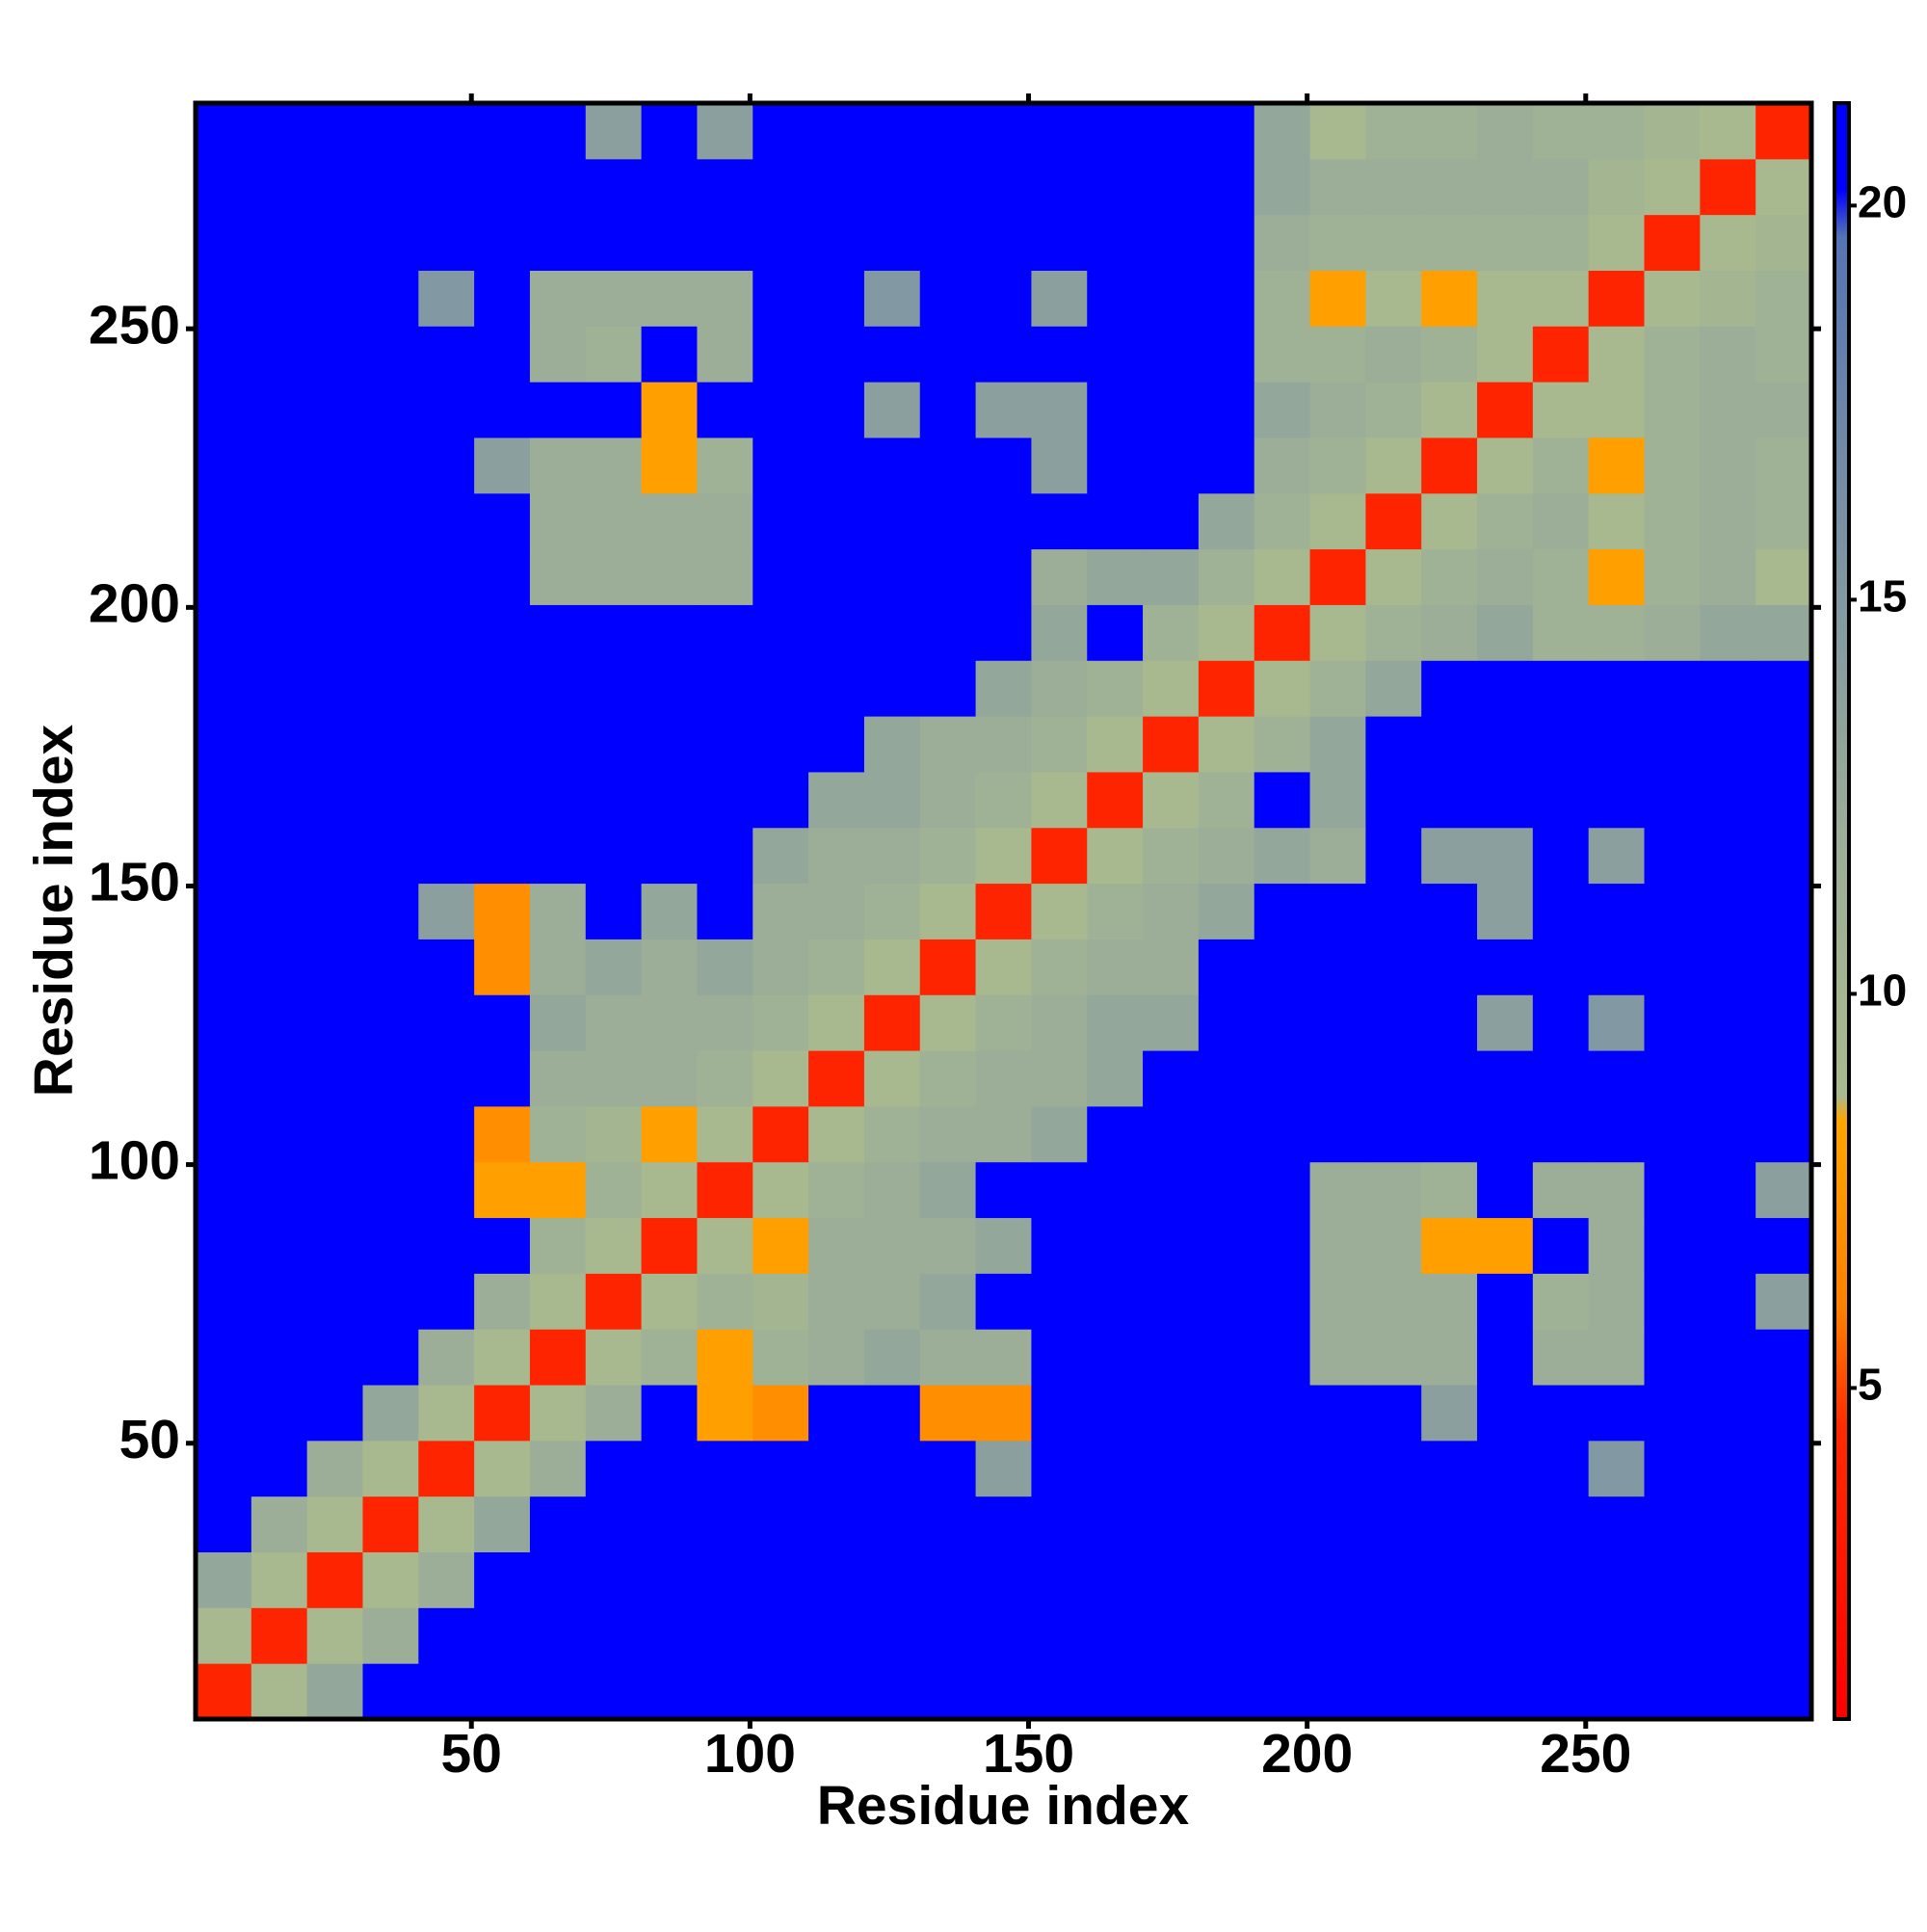 The width and height of the screenshot is (1927, 1932). What do you see at coordinates (149, 1439) in the screenshot?
I see `y-tick-label: 50` at bounding box center [149, 1439].